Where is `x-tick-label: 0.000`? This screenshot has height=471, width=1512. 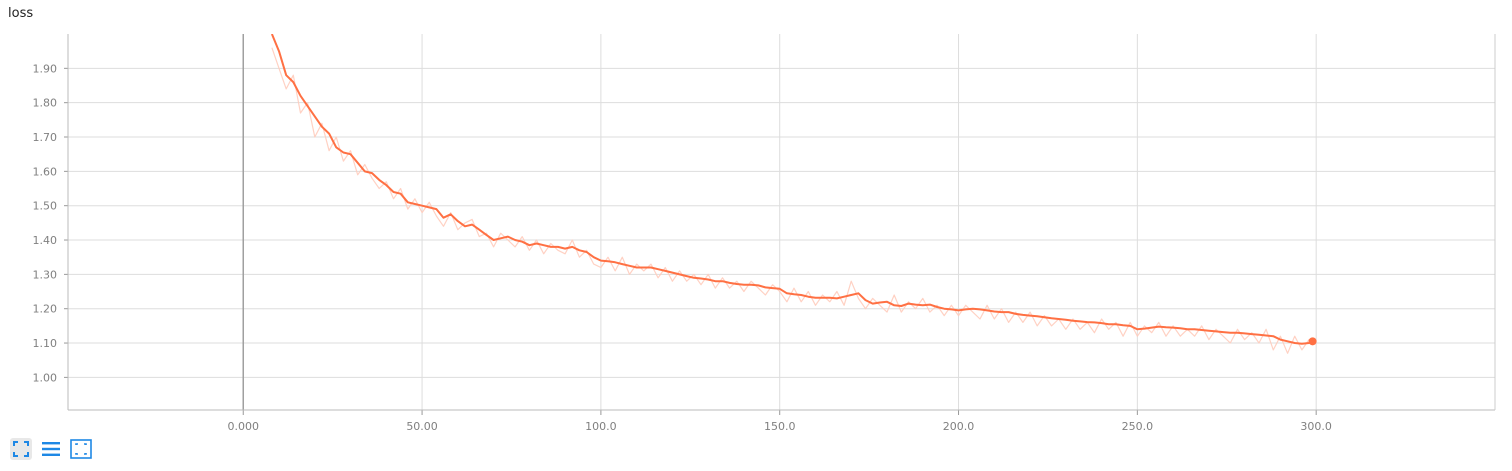
x-tick-label: 0.000 is located at coordinates (243, 425).